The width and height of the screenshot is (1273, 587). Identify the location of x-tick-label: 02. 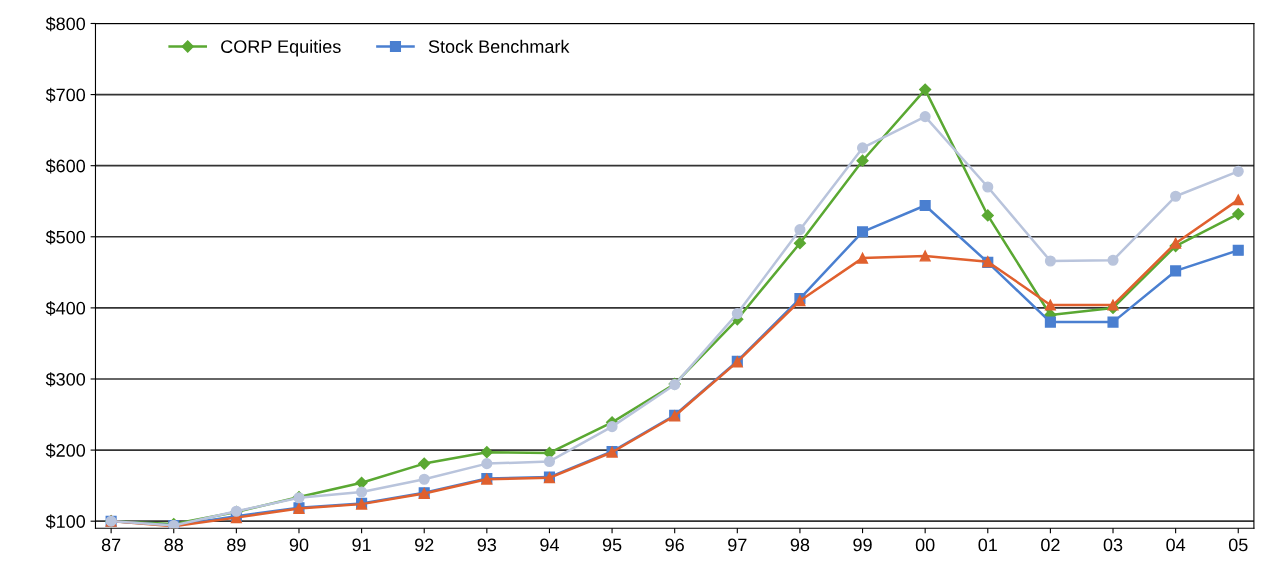
(1050, 545).